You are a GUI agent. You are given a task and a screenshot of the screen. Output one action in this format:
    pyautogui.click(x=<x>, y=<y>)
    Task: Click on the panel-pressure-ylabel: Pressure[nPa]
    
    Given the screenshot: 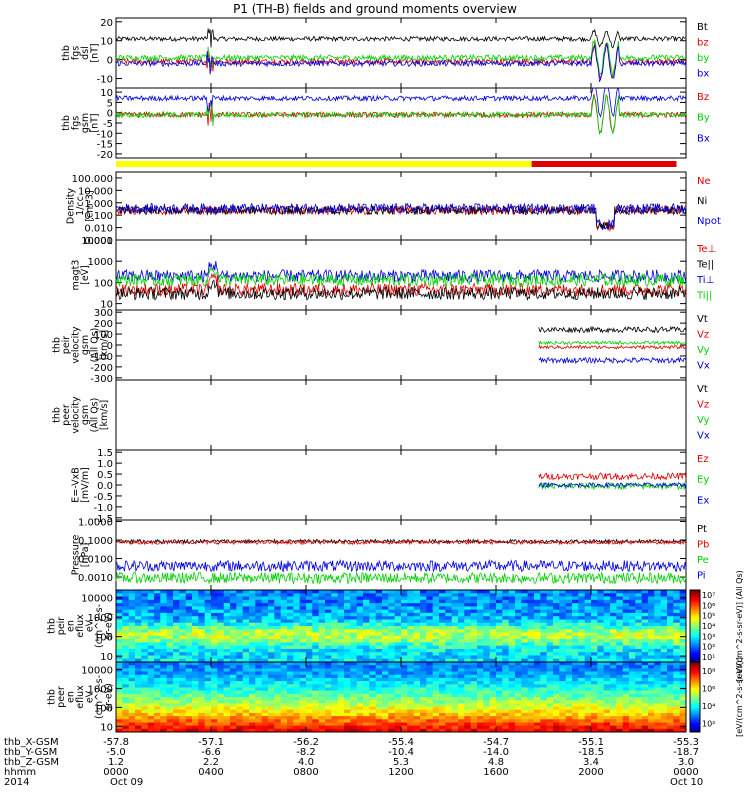 What is the action you would take?
    pyautogui.click(x=80, y=555)
    